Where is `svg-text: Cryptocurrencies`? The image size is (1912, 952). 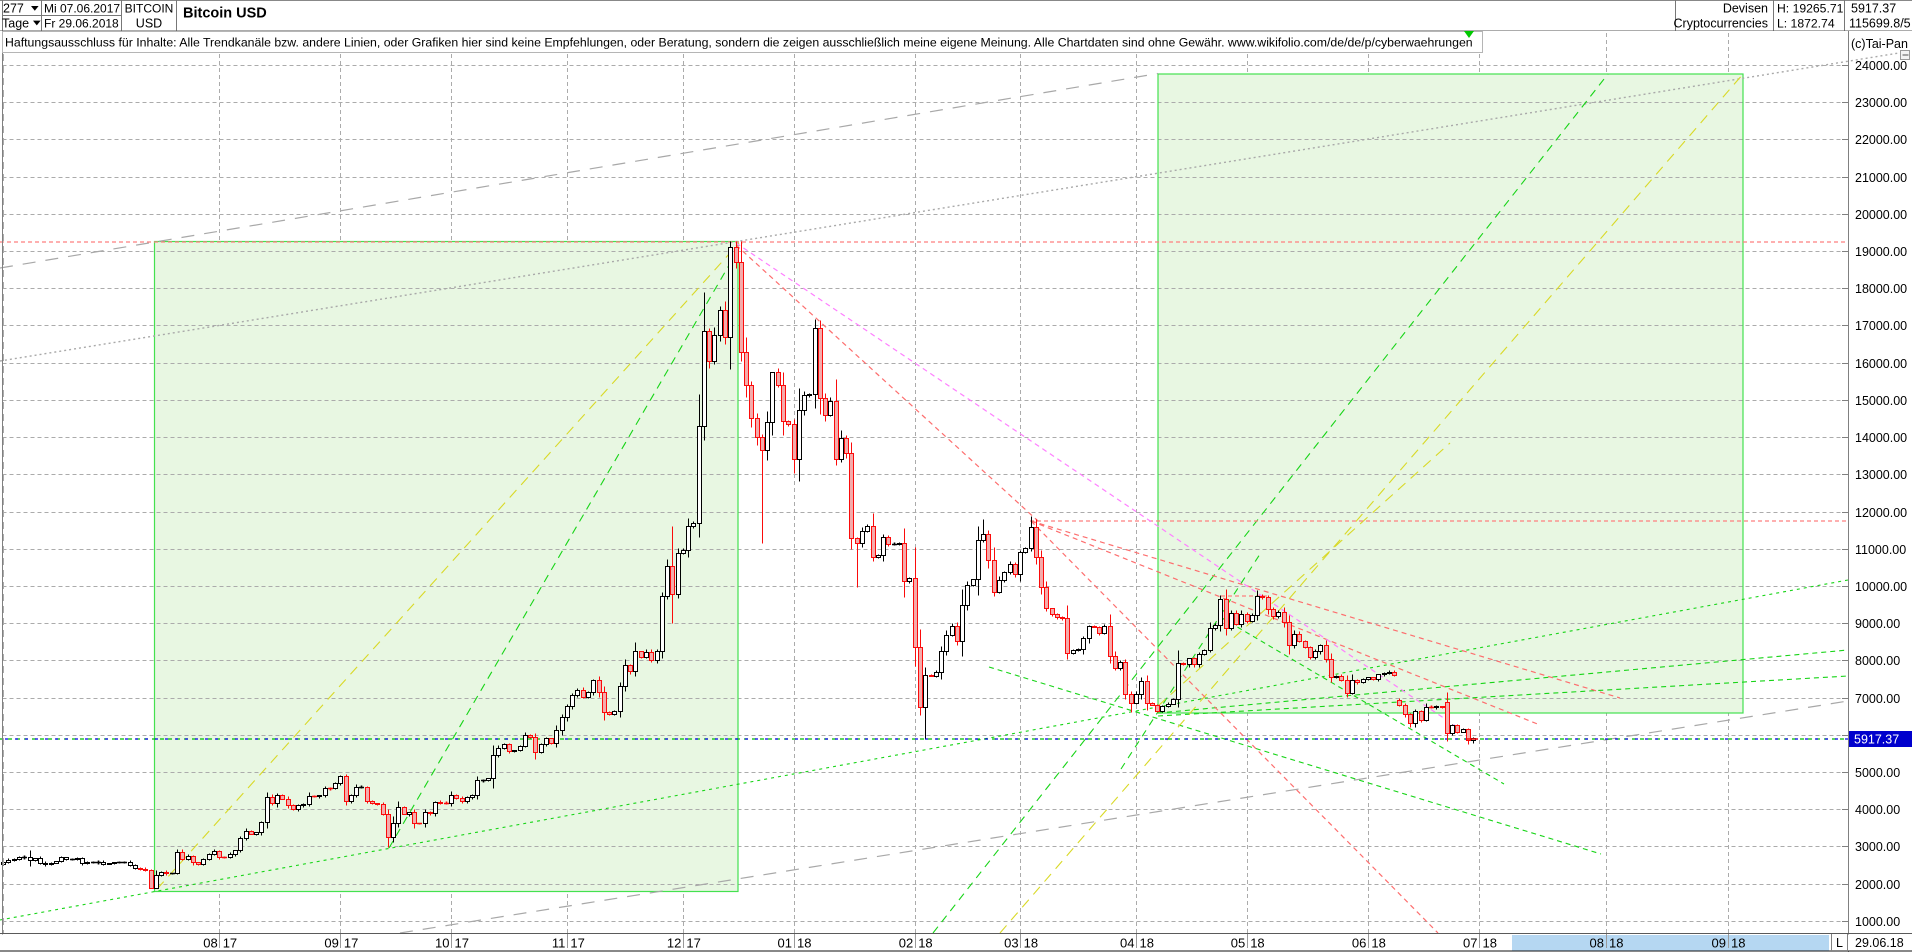
svg-text: Cryptocurrencies is located at coordinates (1721, 24).